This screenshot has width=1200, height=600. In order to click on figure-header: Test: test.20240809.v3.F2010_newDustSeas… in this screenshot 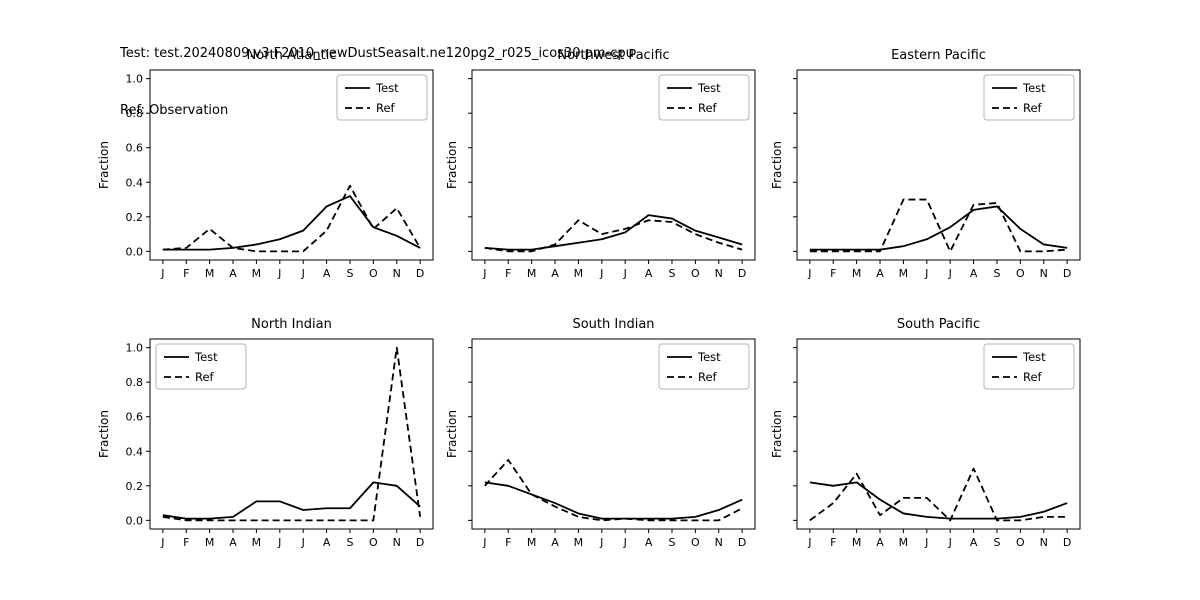, I will do `click(377, 82)`.